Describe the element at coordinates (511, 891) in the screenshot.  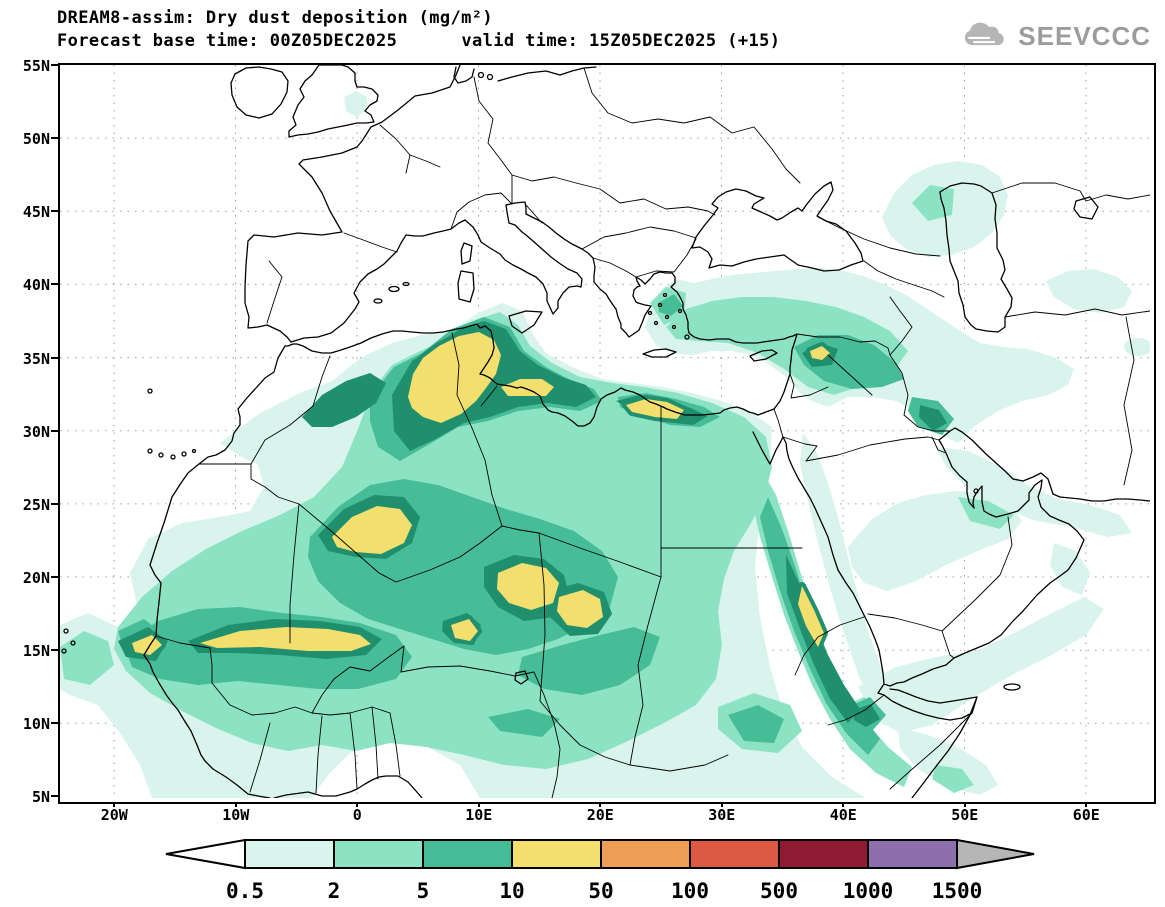
I see `legend-boundary-label: 10` at that location.